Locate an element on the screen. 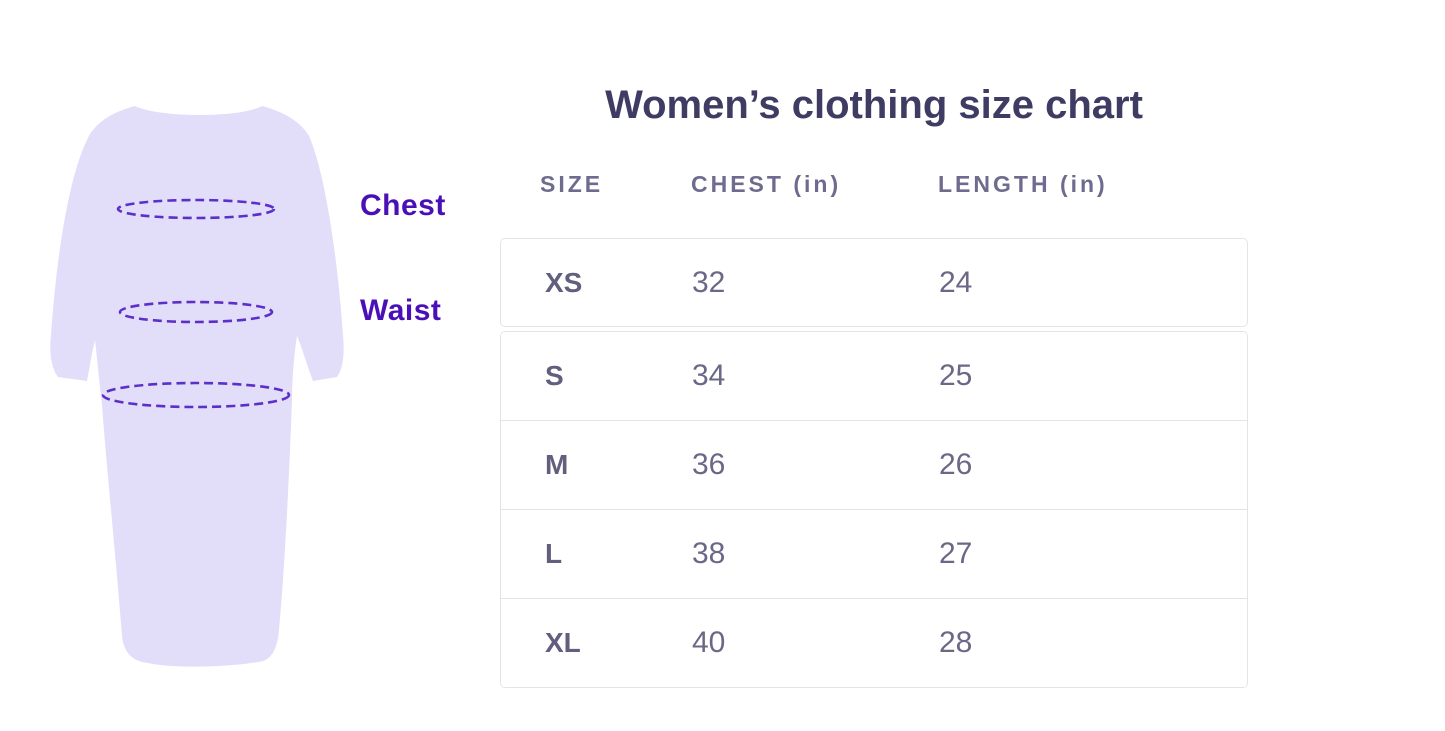 This screenshot has height=731, width=1445. length-cell: 25 is located at coordinates (956, 375).